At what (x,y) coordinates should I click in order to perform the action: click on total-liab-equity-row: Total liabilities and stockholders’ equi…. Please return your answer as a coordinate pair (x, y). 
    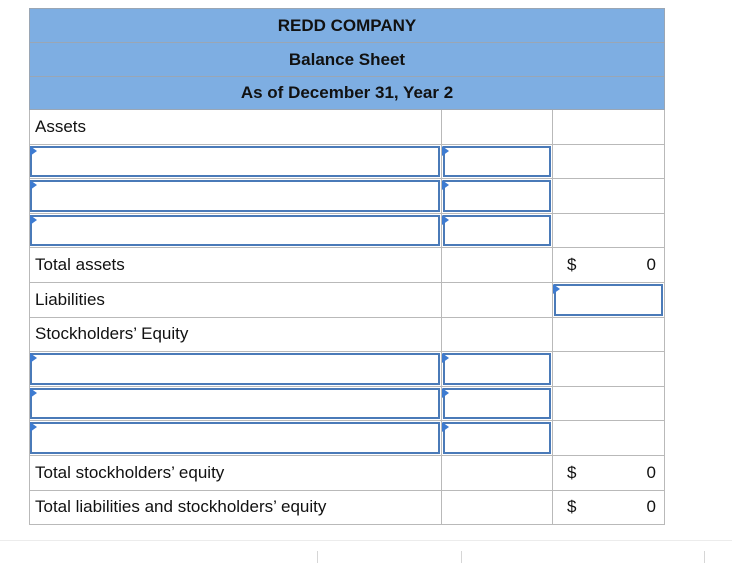
    Looking at the image, I should click on (347, 508).